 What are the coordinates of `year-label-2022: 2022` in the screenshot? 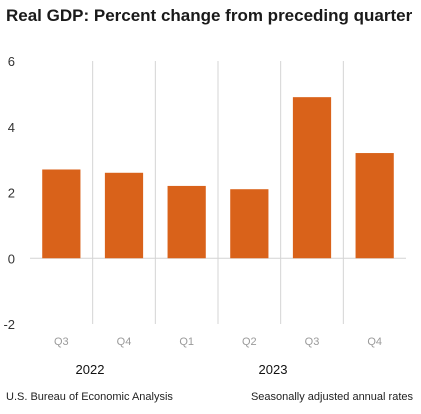 It's located at (90, 369).